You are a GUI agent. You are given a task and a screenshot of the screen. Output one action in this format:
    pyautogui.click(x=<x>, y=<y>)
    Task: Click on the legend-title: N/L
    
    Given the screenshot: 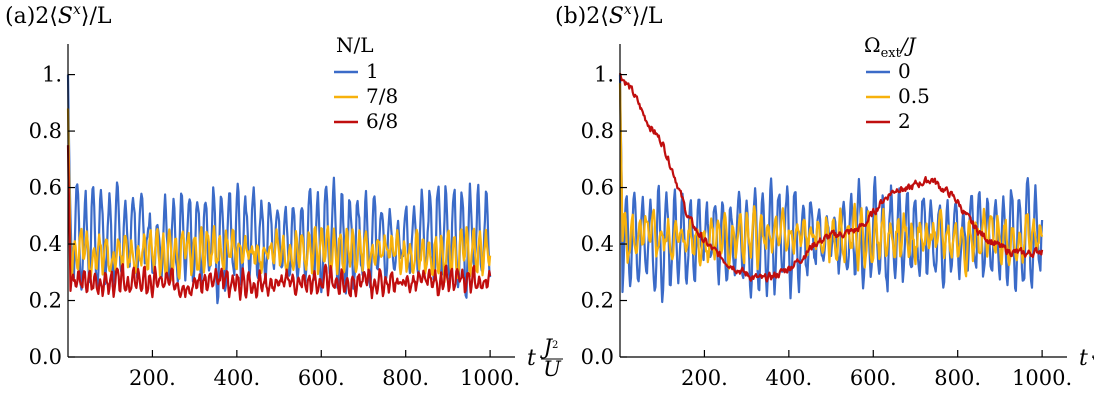 What is the action you would take?
    pyautogui.click(x=355, y=45)
    